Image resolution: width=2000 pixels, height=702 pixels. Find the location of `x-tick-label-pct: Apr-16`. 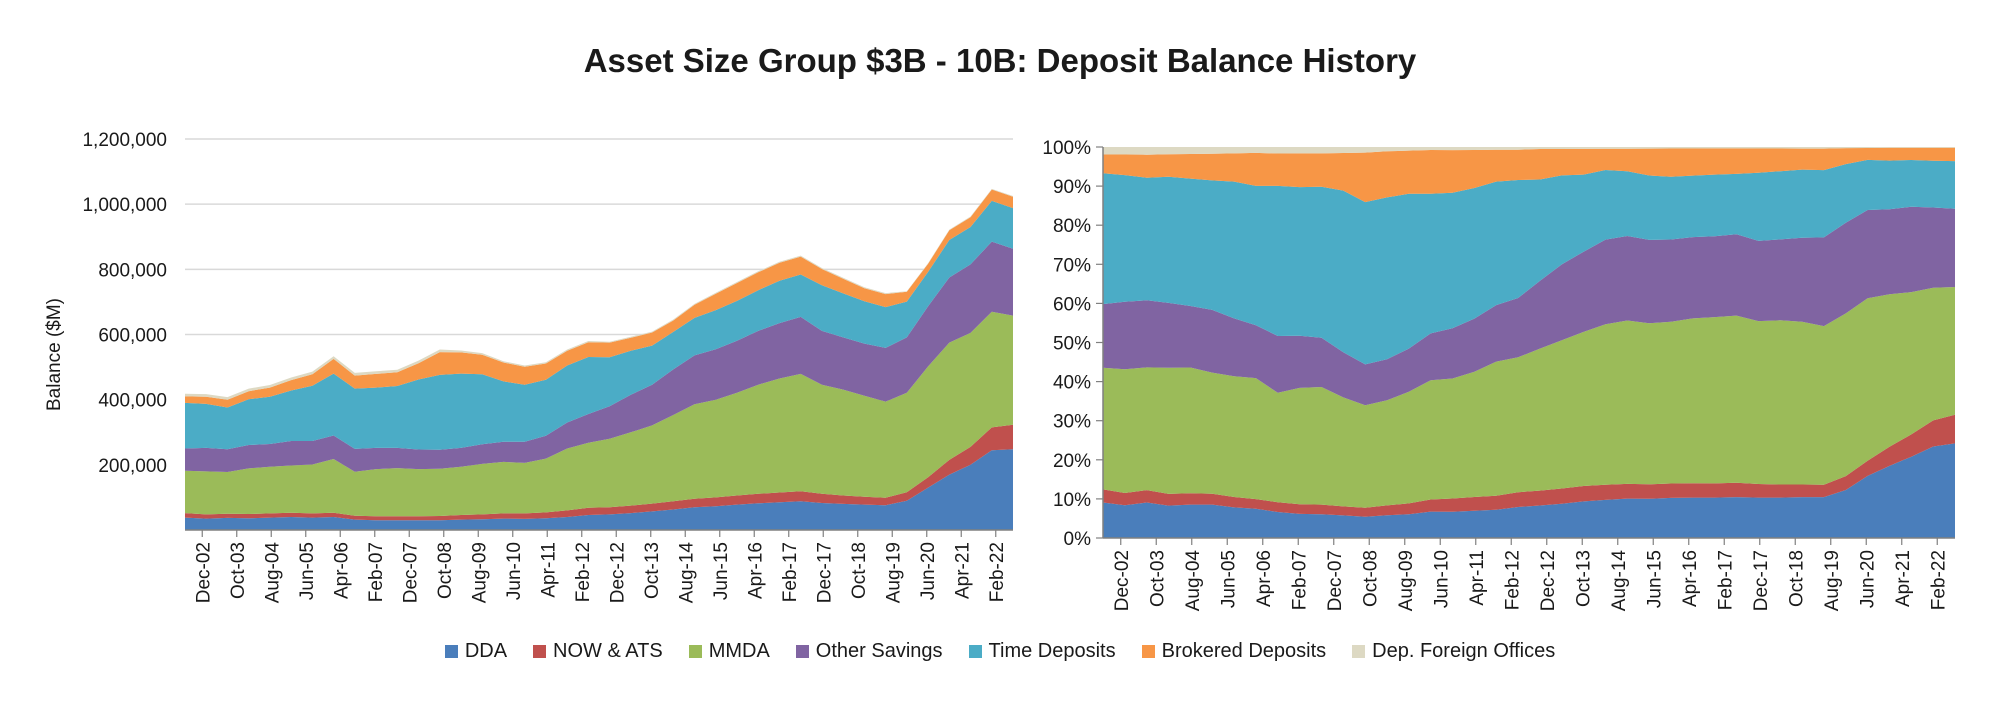

x-tick-label-pct: Apr-16 is located at coordinates (1690, 578).